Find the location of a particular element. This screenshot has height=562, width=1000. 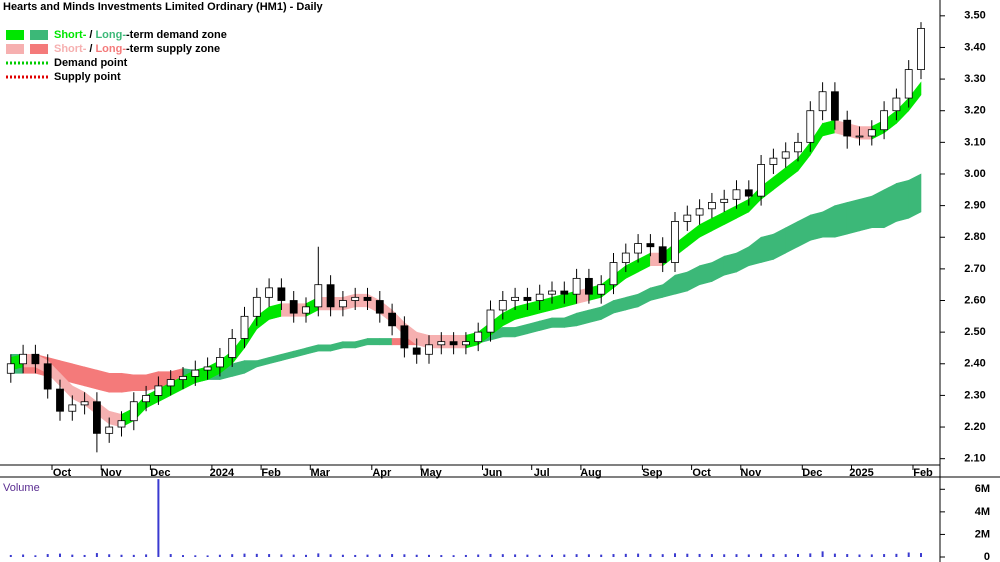

legend-entry: Short- / Long--term demand zone is located at coordinates (140, 35).